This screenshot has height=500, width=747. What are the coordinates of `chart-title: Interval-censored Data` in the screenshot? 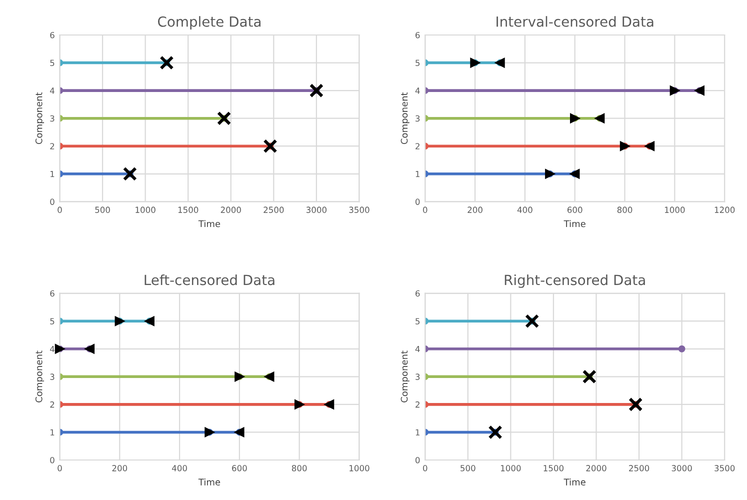 It's located at (575, 21).